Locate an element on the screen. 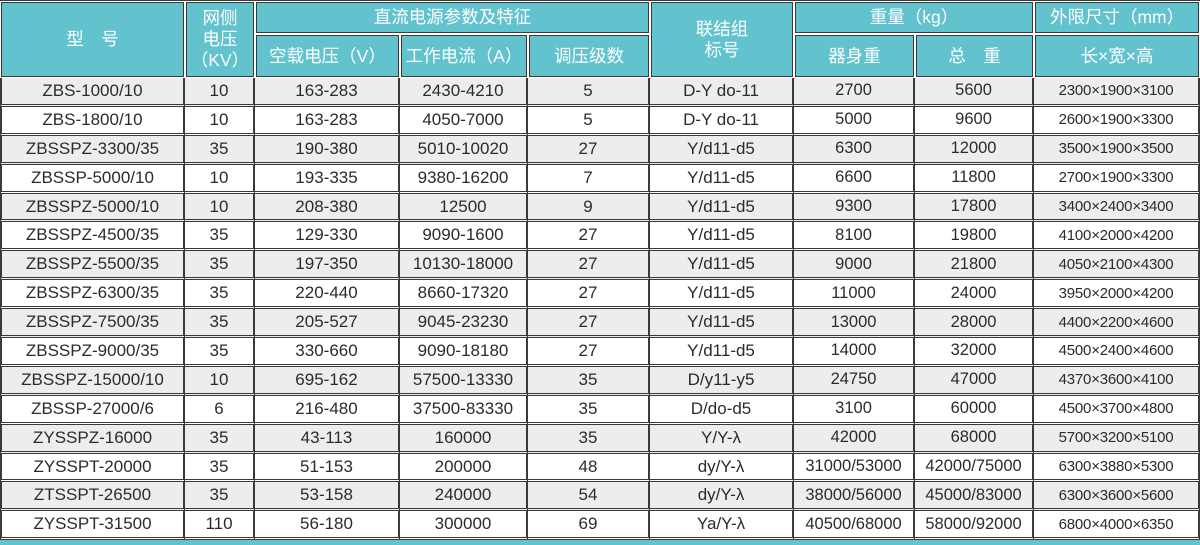 The width and height of the screenshot is (1200, 545). cell-body-weight: 8100 is located at coordinates (855, 237).